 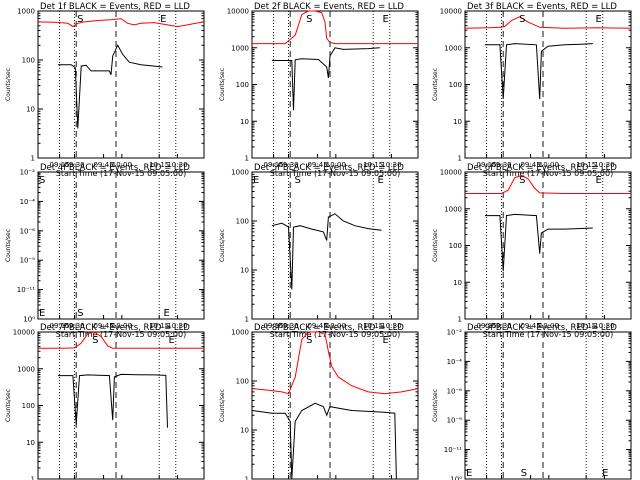 What do you see at coordinates (42, 180) in the screenshot?
I see `marker-s2: S` at bounding box center [42, 180].